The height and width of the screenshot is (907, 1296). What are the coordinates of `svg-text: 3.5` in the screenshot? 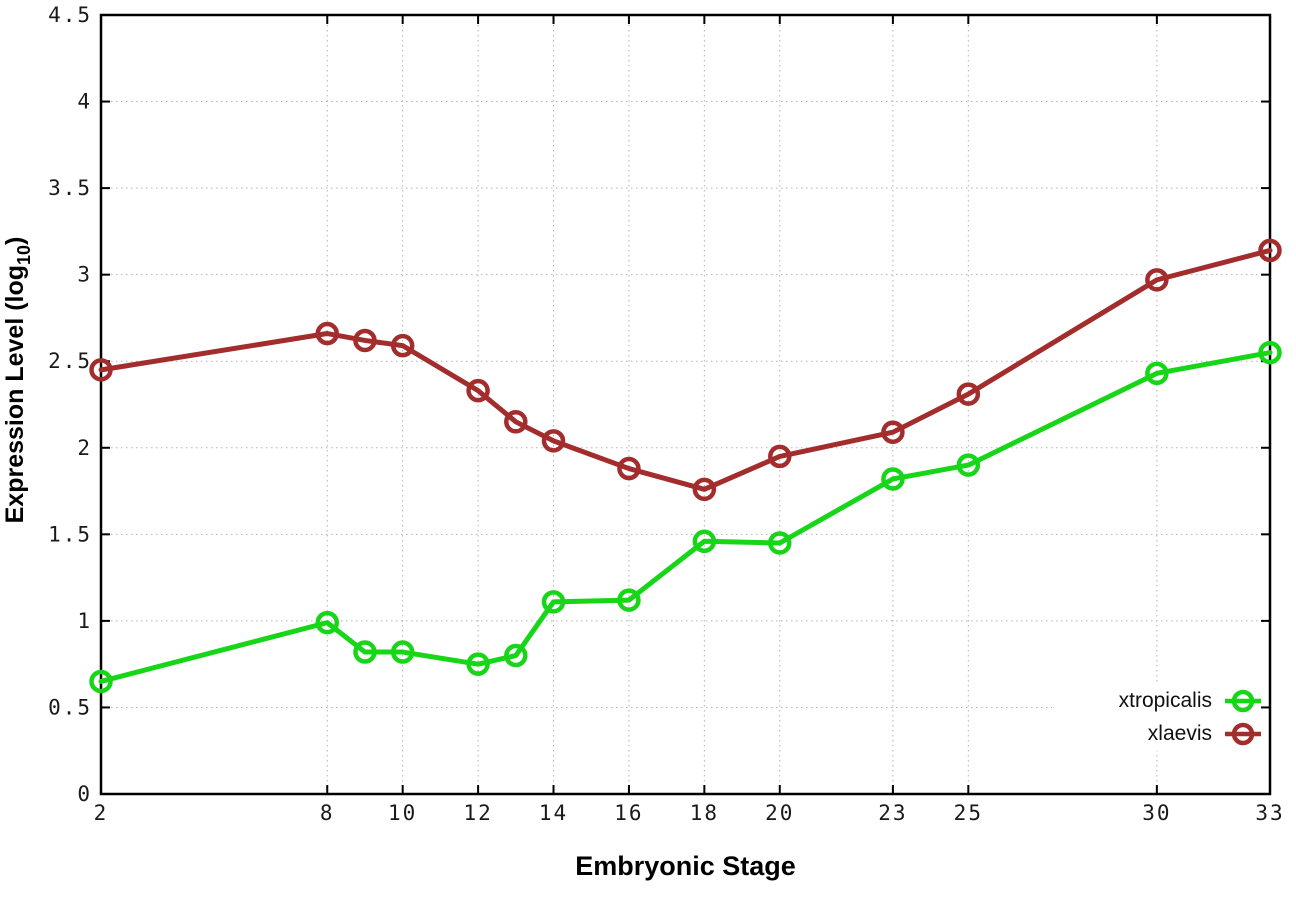 It's located at (70, 188).